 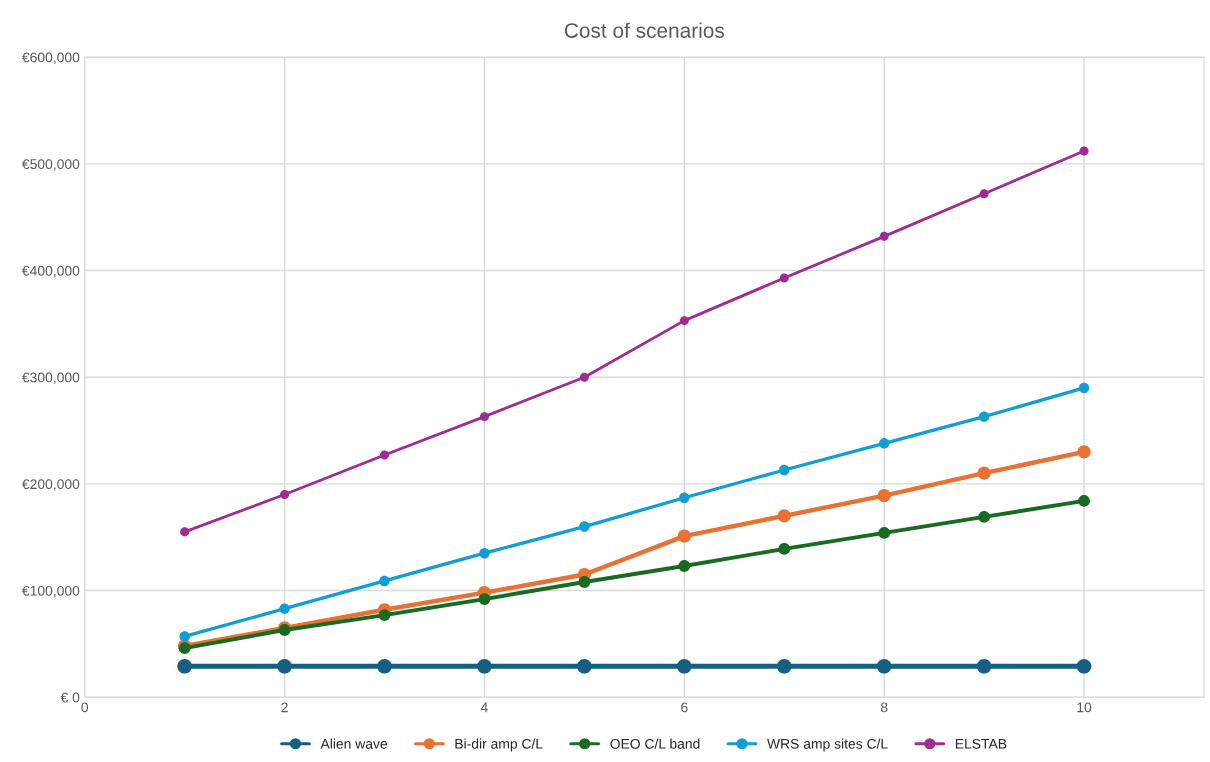 I want to click on x-tick-label: 4, so click(x=484, y=707).